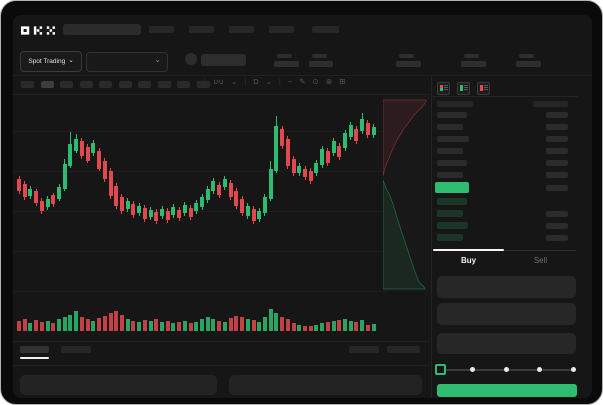 The image size is (603, 405). I want to click on orderbook-view-bids-only-icon, so click(463, 88).